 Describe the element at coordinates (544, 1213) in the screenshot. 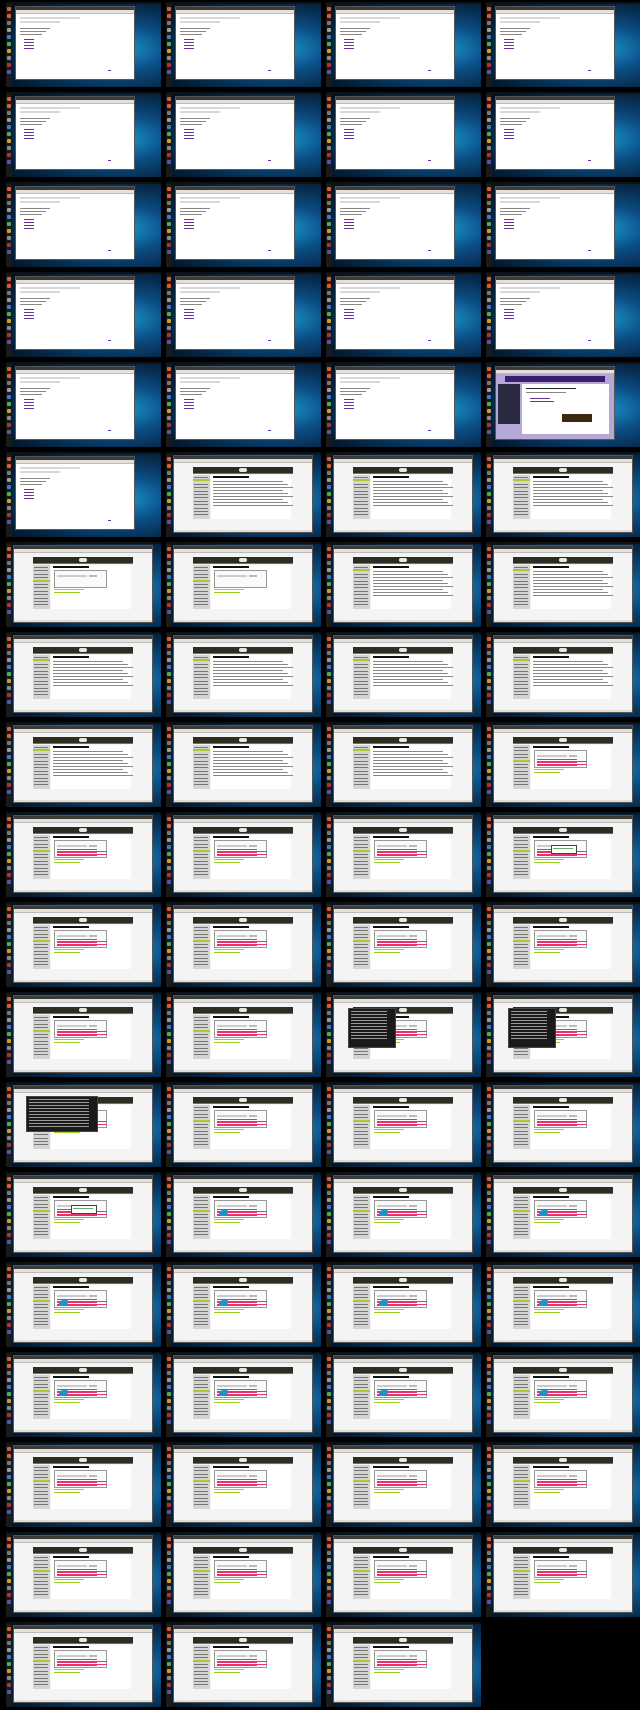

I see `fish-image` at that location.